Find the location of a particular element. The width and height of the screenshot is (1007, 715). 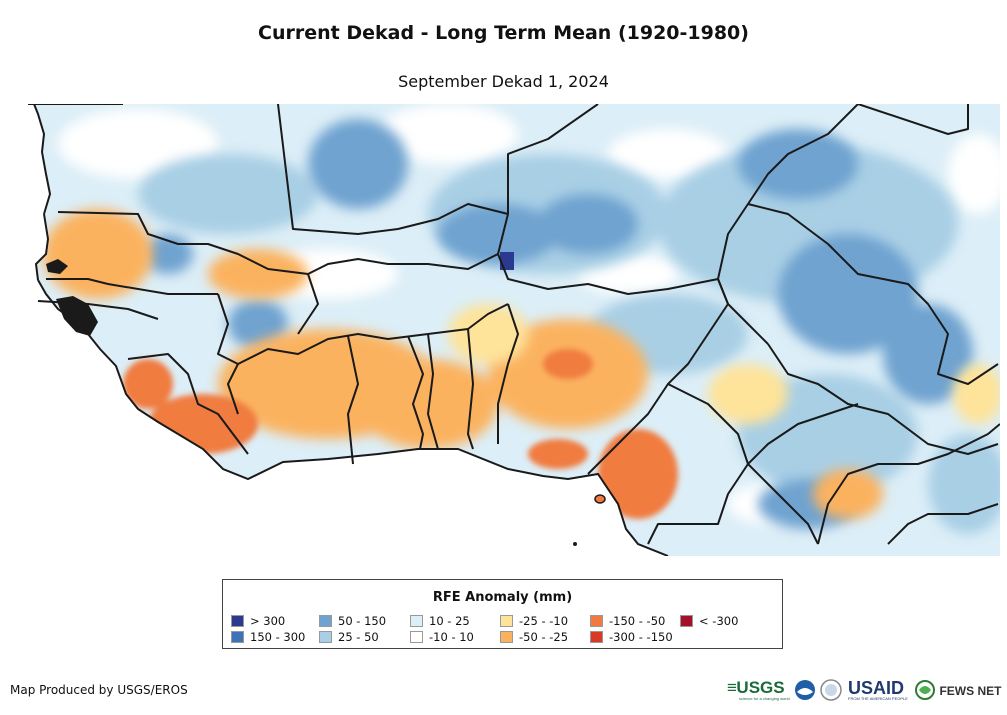

coastal-estuary is located at coordinates (57, 266).